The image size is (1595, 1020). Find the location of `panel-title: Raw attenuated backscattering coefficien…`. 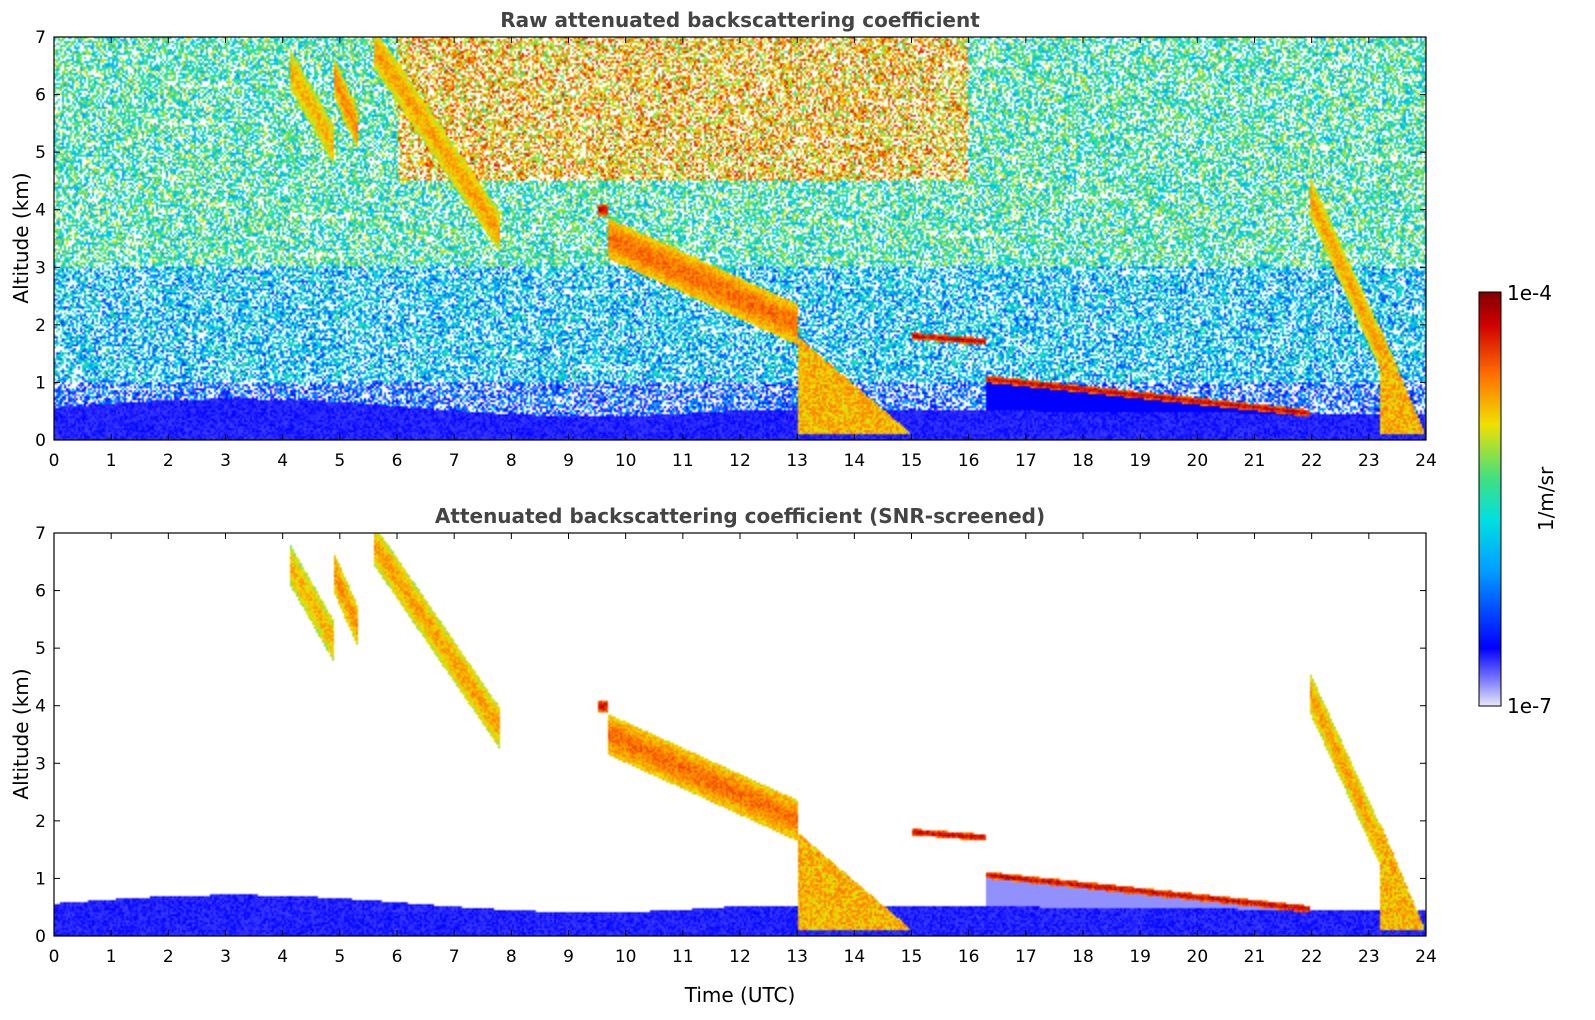

panel-title: Raw attenuated backscattering coefficien… is located at coordinates (740, 20).